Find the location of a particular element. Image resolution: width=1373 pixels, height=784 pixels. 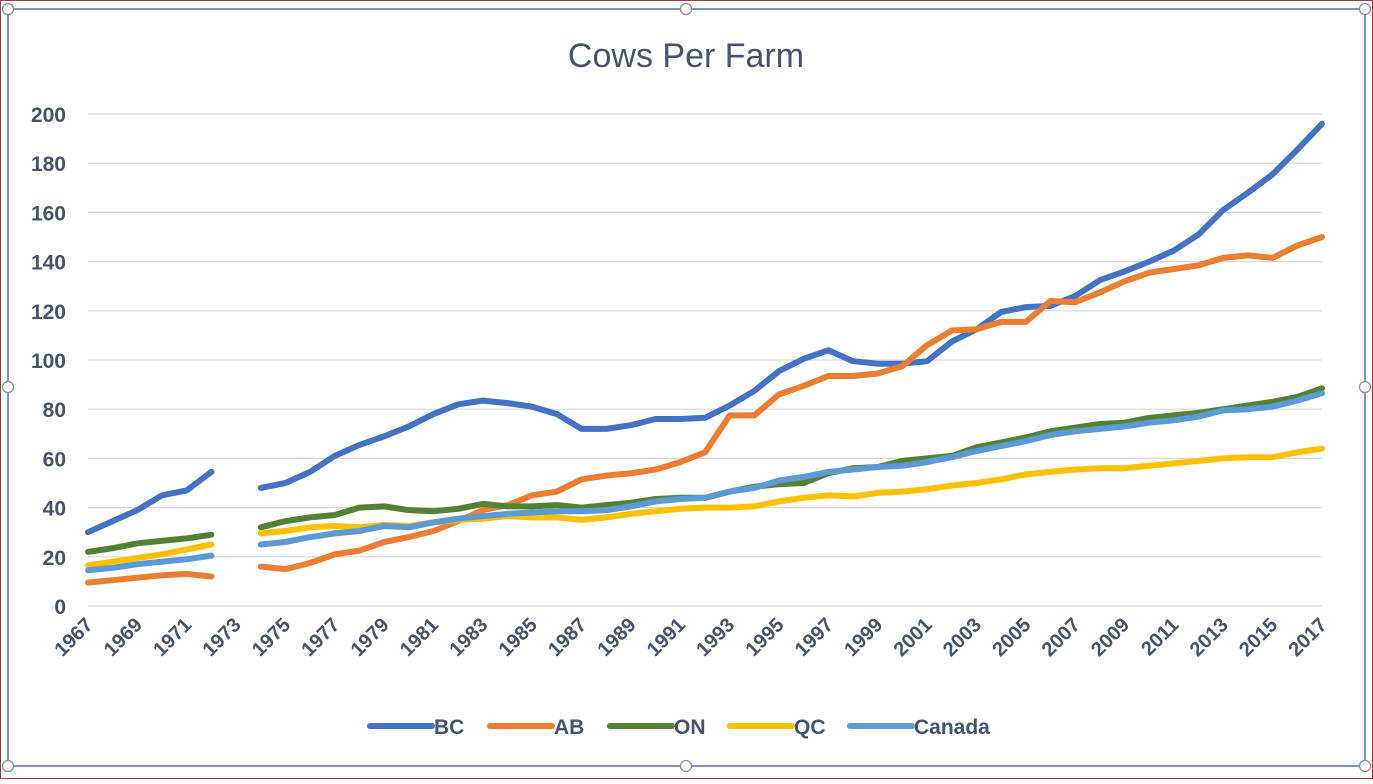

y-tick-label: 140 is located at coordinates (48, 263).